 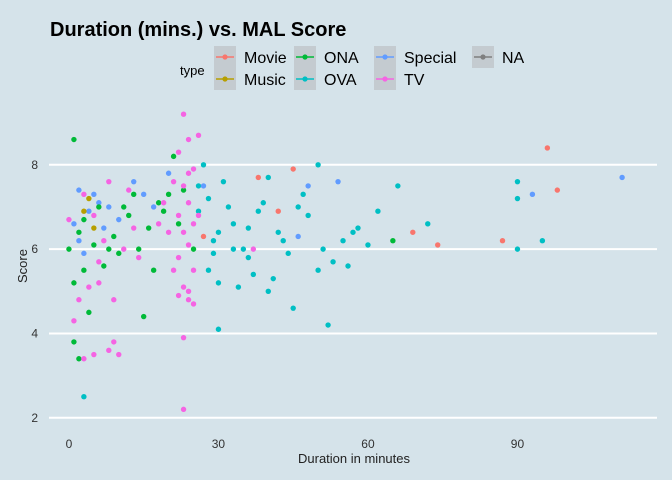 What do you see at coordinates (198, 30) in the screenshot?
I see `chart-title: Duration (mins.) vs. MAL Score` at bounding box center [198, 30].